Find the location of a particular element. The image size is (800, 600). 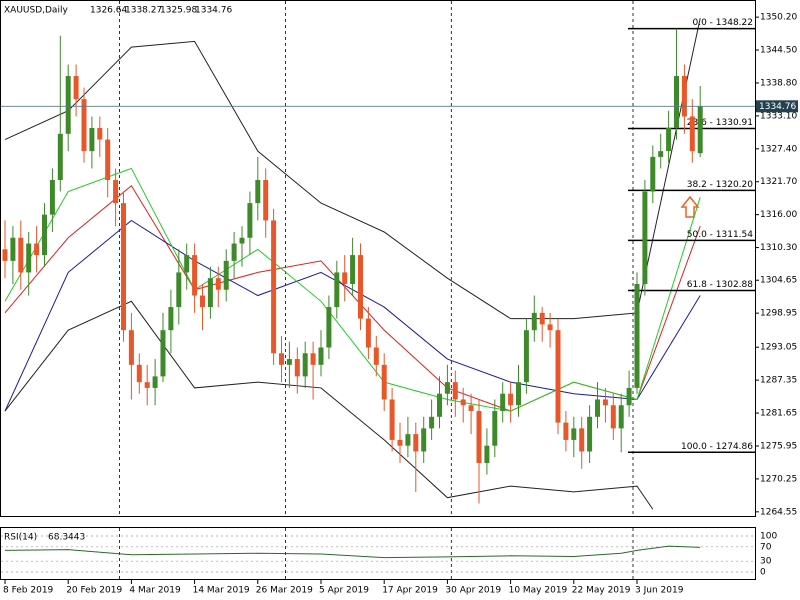

x-tick-label: 22 May 2019 is located at coordinates (601, 591).